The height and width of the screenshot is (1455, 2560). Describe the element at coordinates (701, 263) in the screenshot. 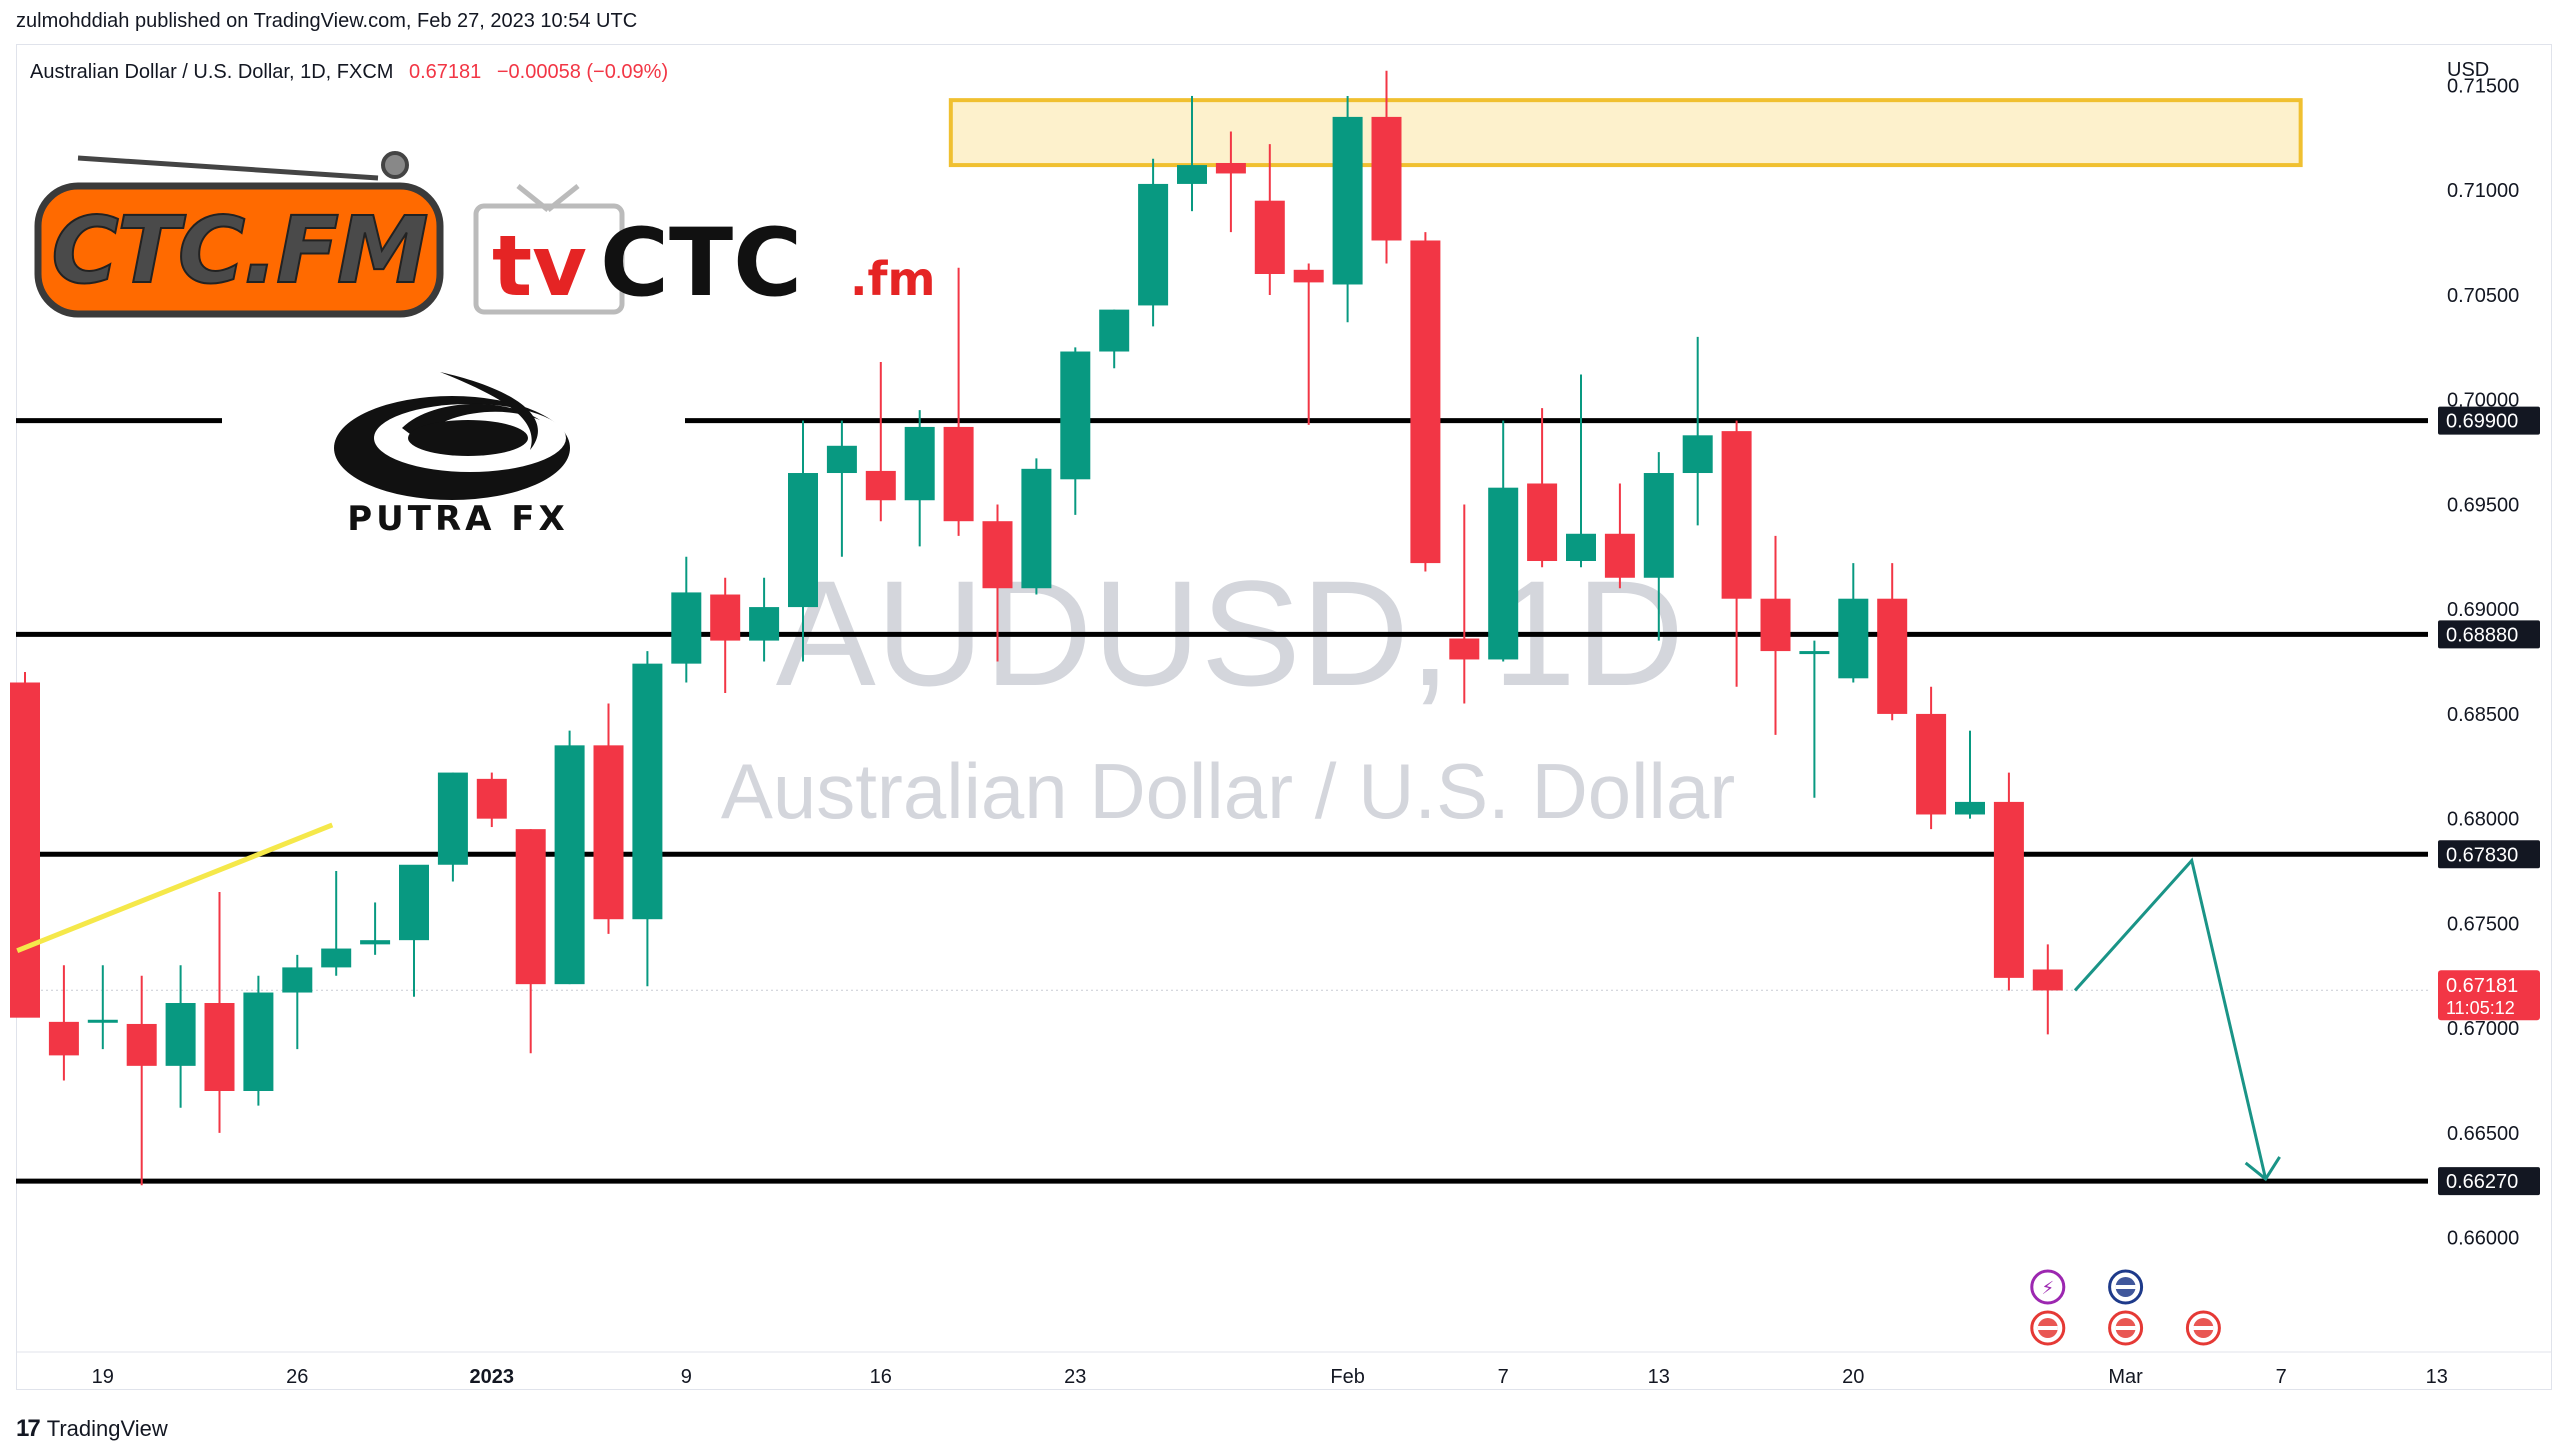

I see `tvctc-ctc: CTC` at that location.